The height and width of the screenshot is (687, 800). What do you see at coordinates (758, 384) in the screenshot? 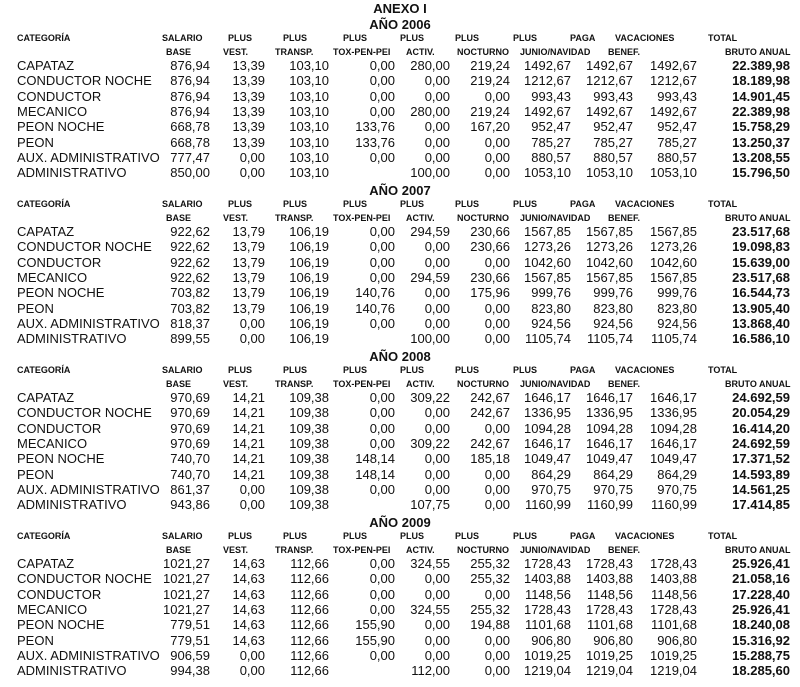
I see `column-subheader: BRUTO ANUAL` at bounding box center [758, 384].